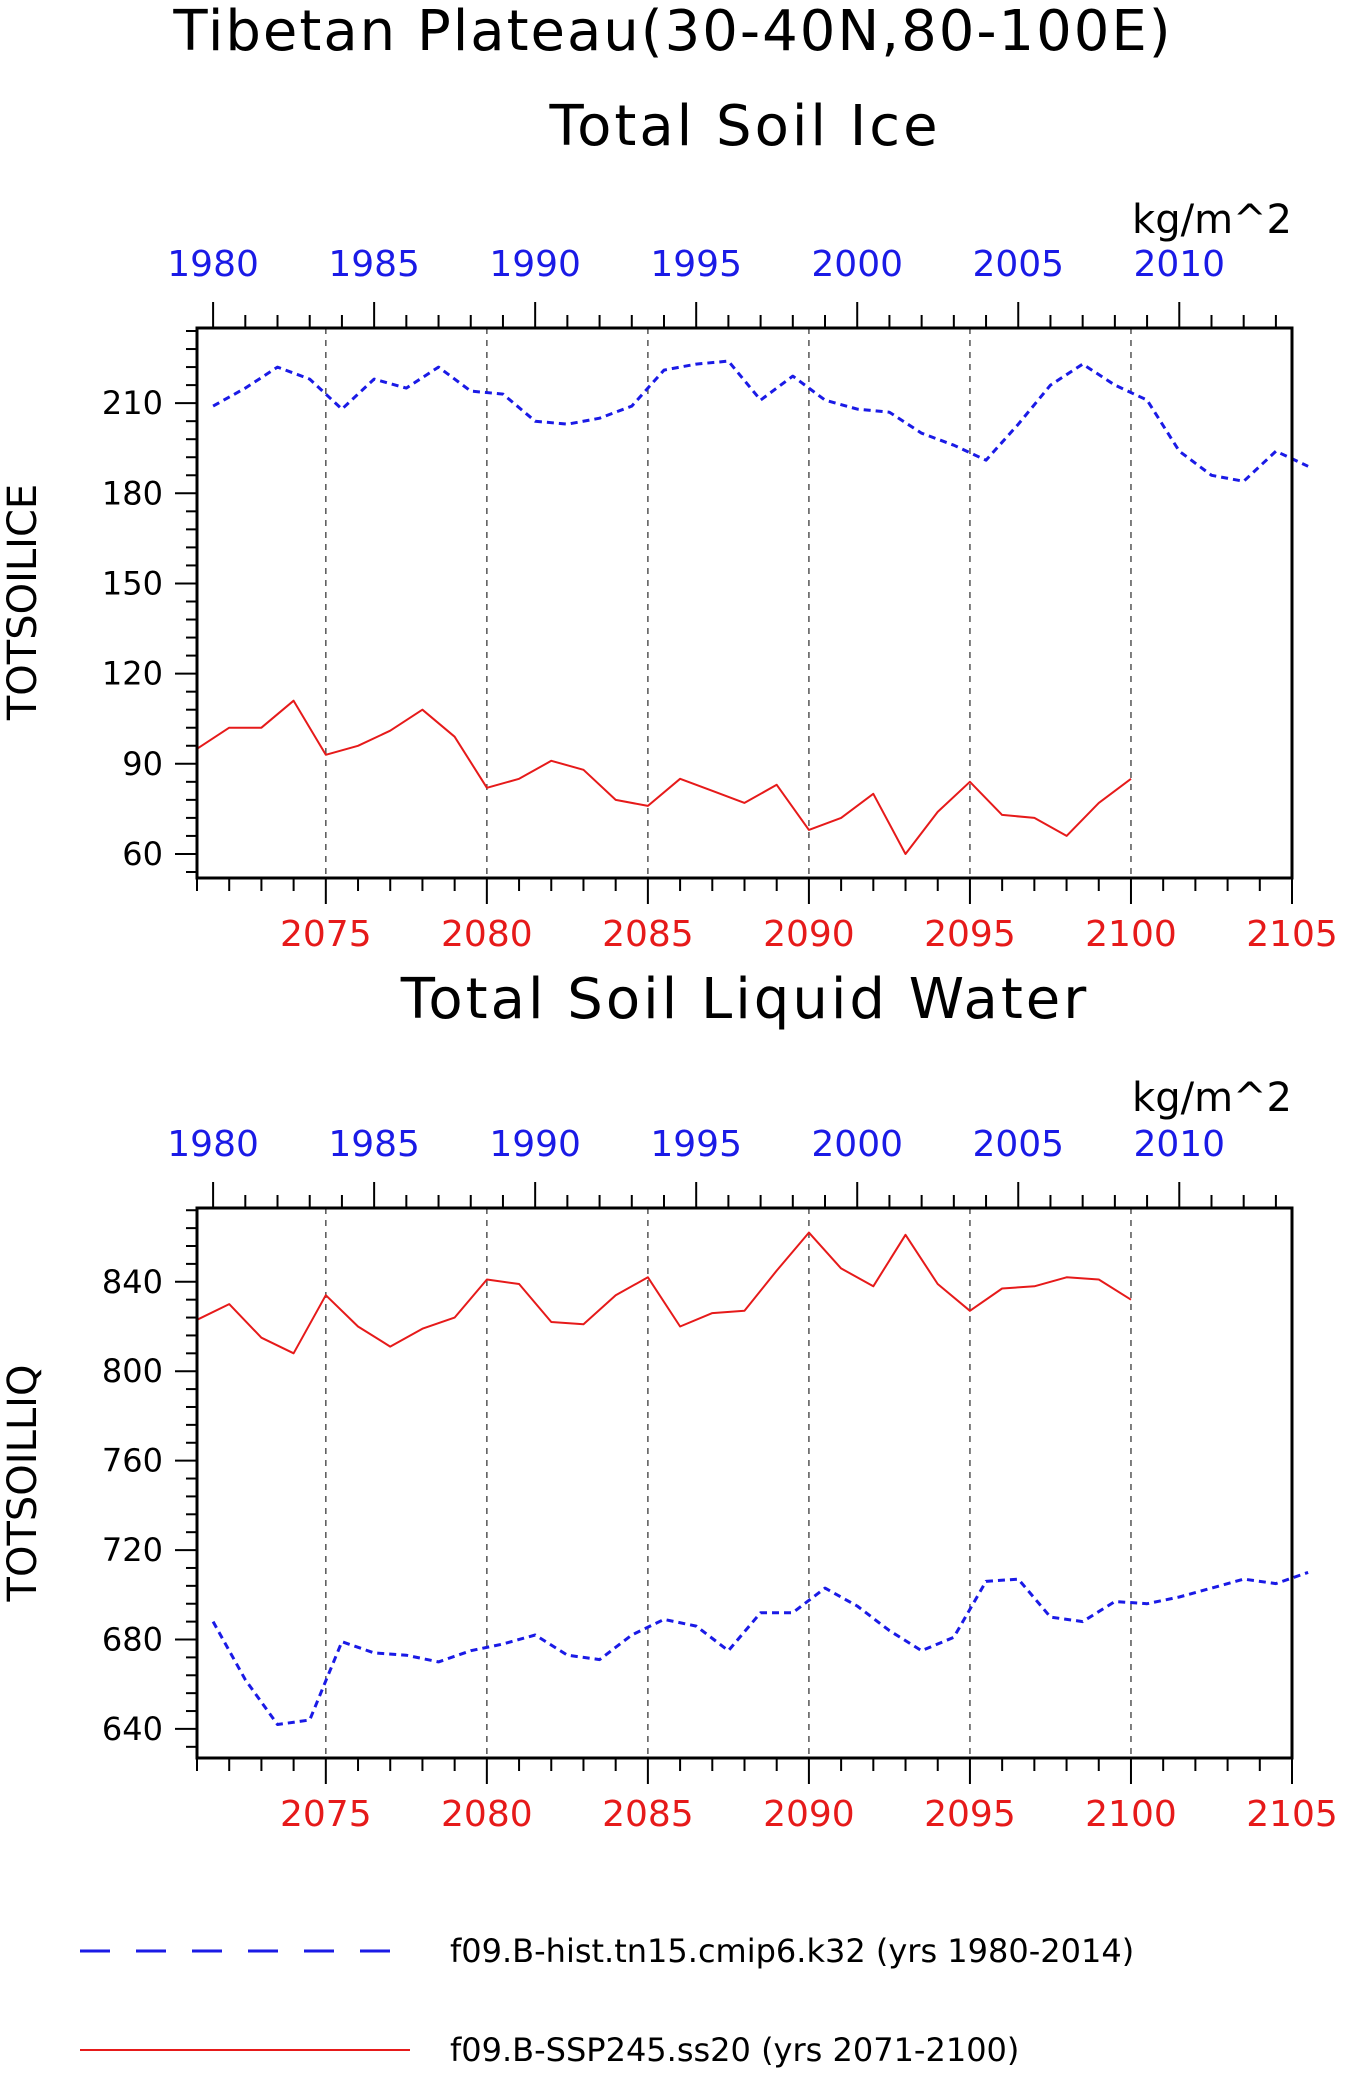 This screenshot has height=2074, width=1347. What do you see at coordinates (132, 1371) in the screenshot?
I see `y-tick-label: 800` at bounding box center [132, 1371].